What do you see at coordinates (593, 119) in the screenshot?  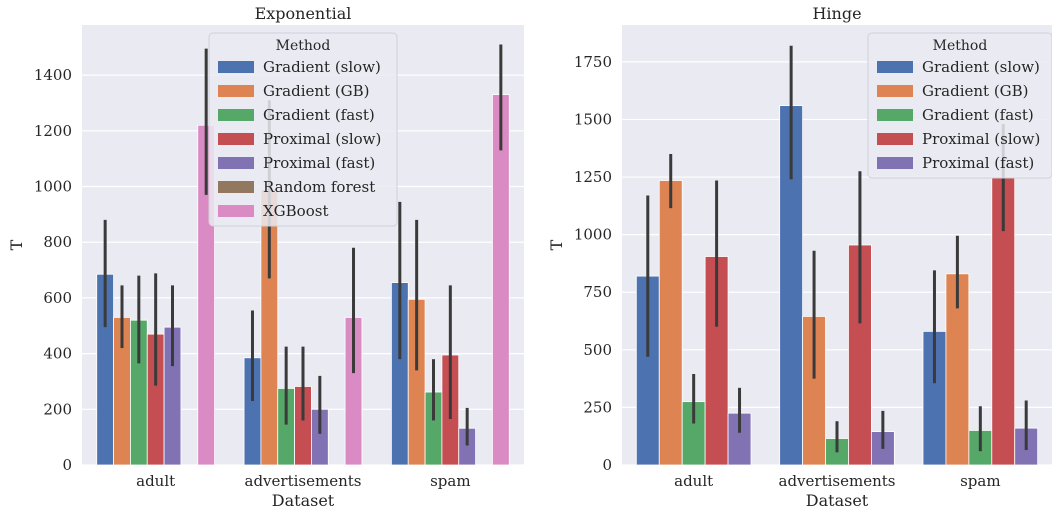 I see `y-tick-label: 1500` at bounding box center [593, 119].